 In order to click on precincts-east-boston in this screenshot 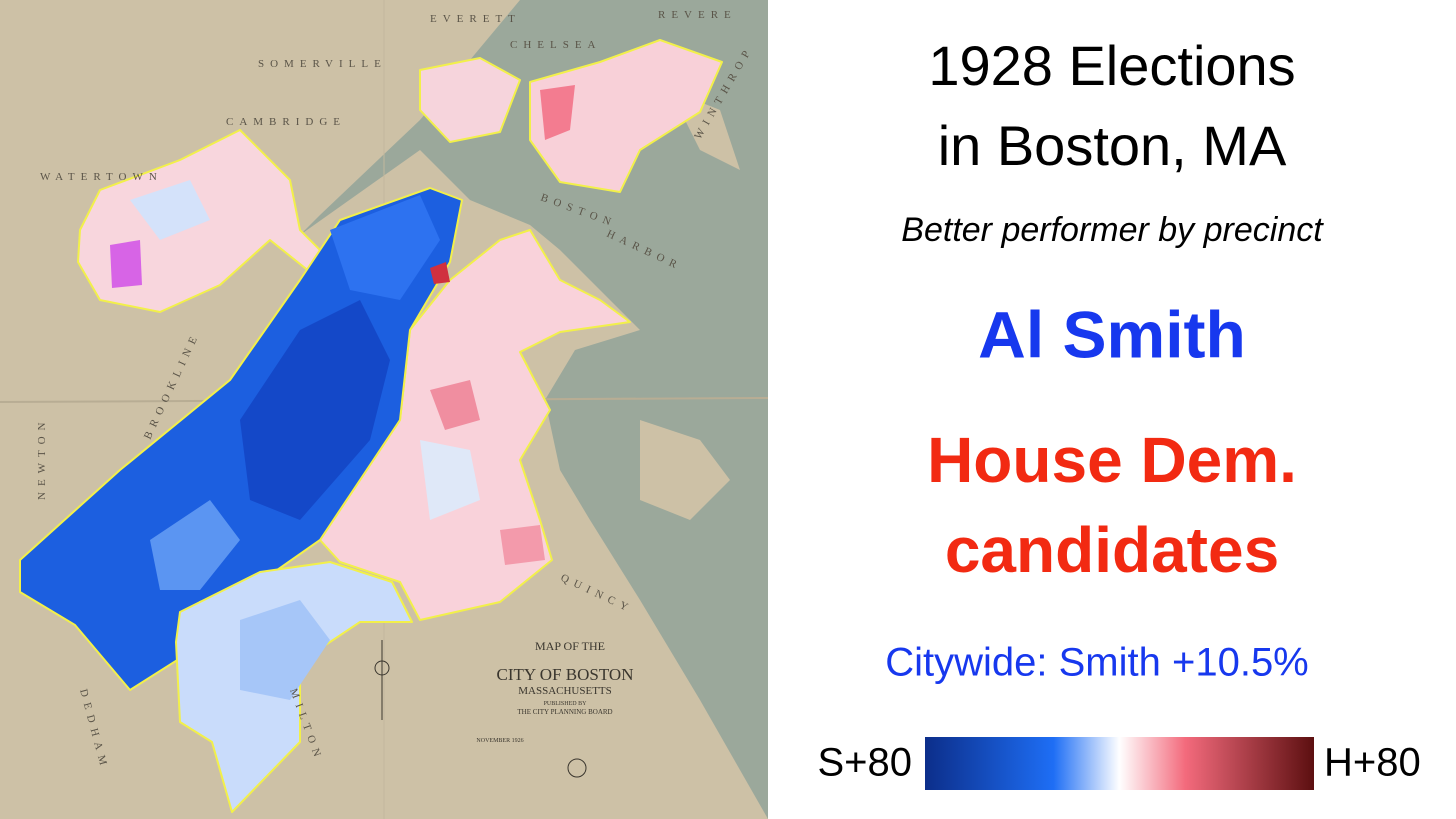, I will do `click(626, 116)`.